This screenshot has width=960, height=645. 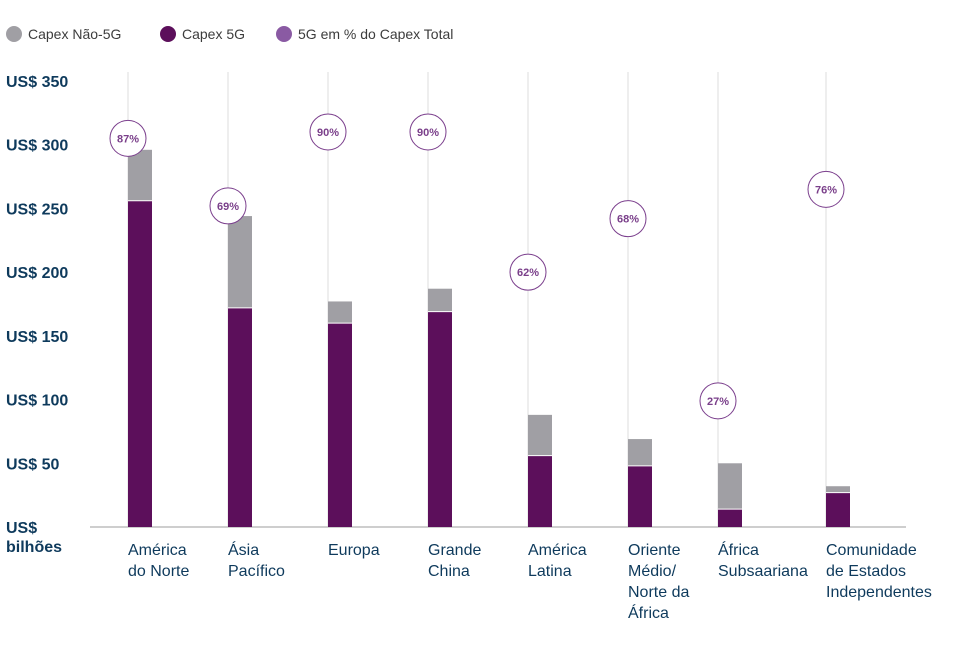 I want to click on pct-marker: 62%, so click(x=528, y=272).